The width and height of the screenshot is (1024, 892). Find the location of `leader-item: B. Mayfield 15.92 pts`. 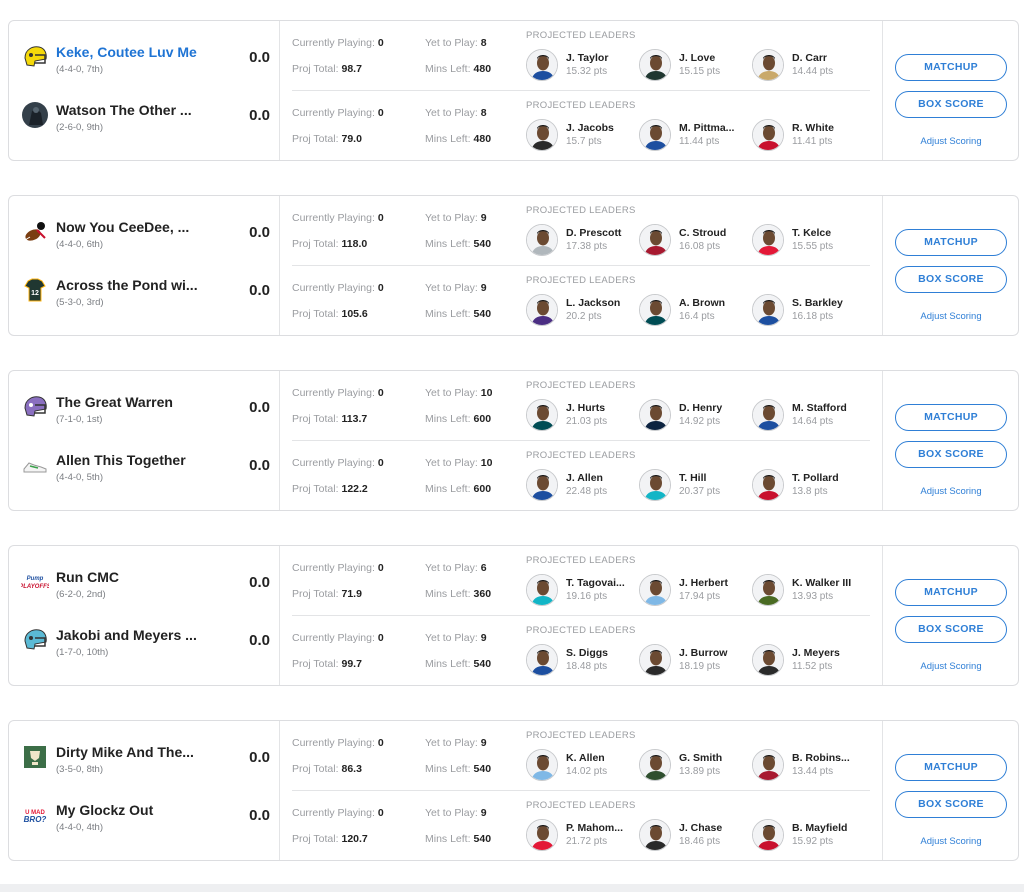

leader-item: B. Mayfield 15.92 pts is located at coordinates (807, 836).